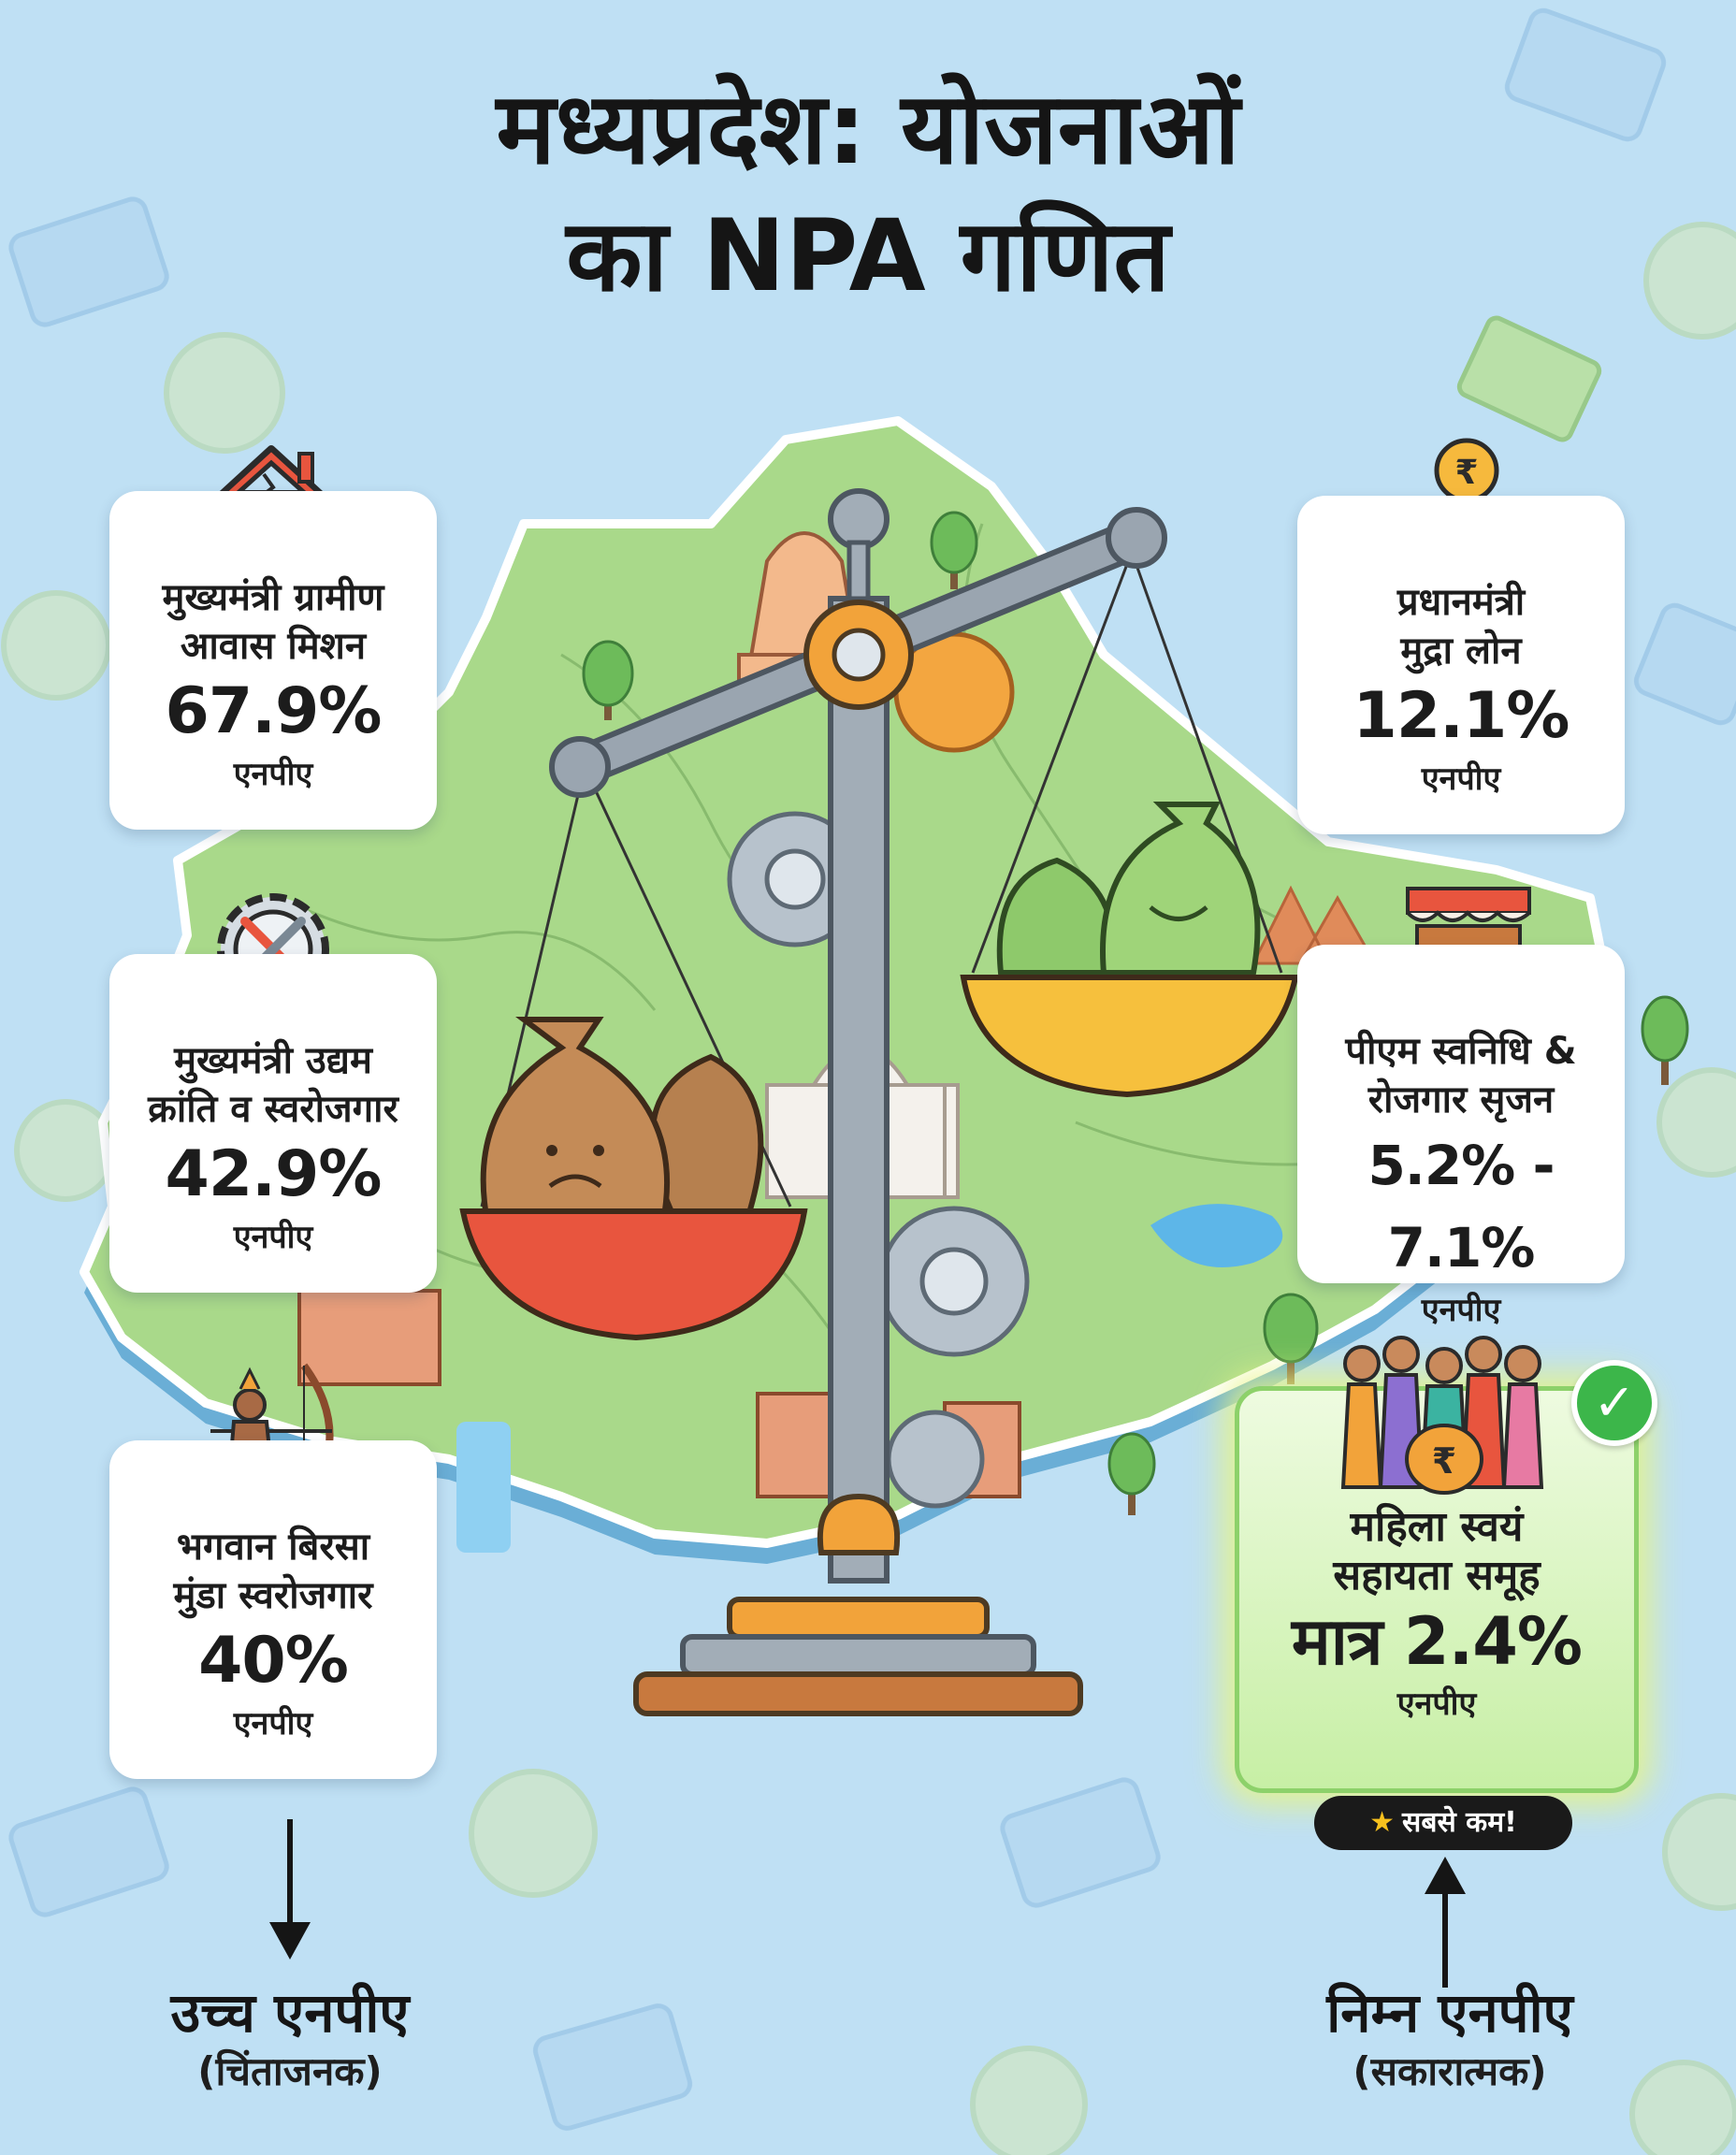 The height and width of the screenshot is (2155, 1736). Describe the element at coordinates (290, 2013) in the screenshot. I see `legend-high-title: उच्च एनपीए` at that location.